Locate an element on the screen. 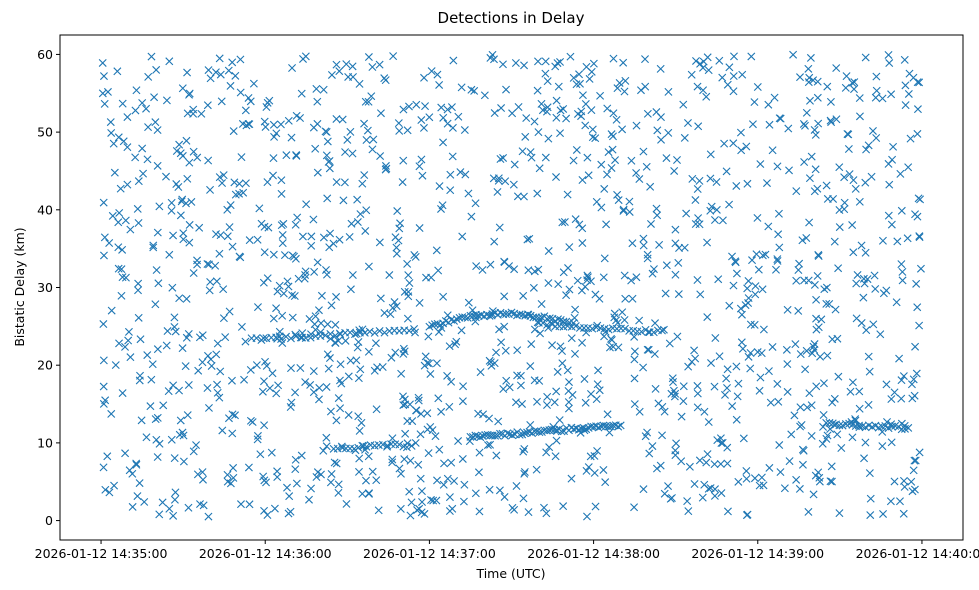 The height and width of the screenshot is (590, 979). y-tick-label: 30 is located at coordinates (45, 287).